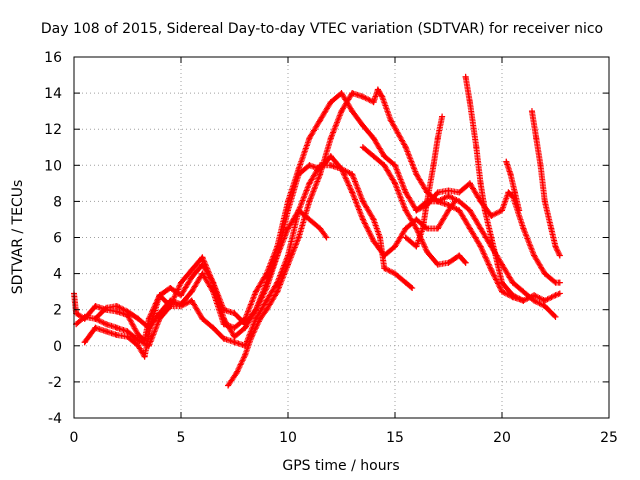  Describe the element at coordinates (57, 239) in the screenshot. I see `y-tick-label: 6` at that location.